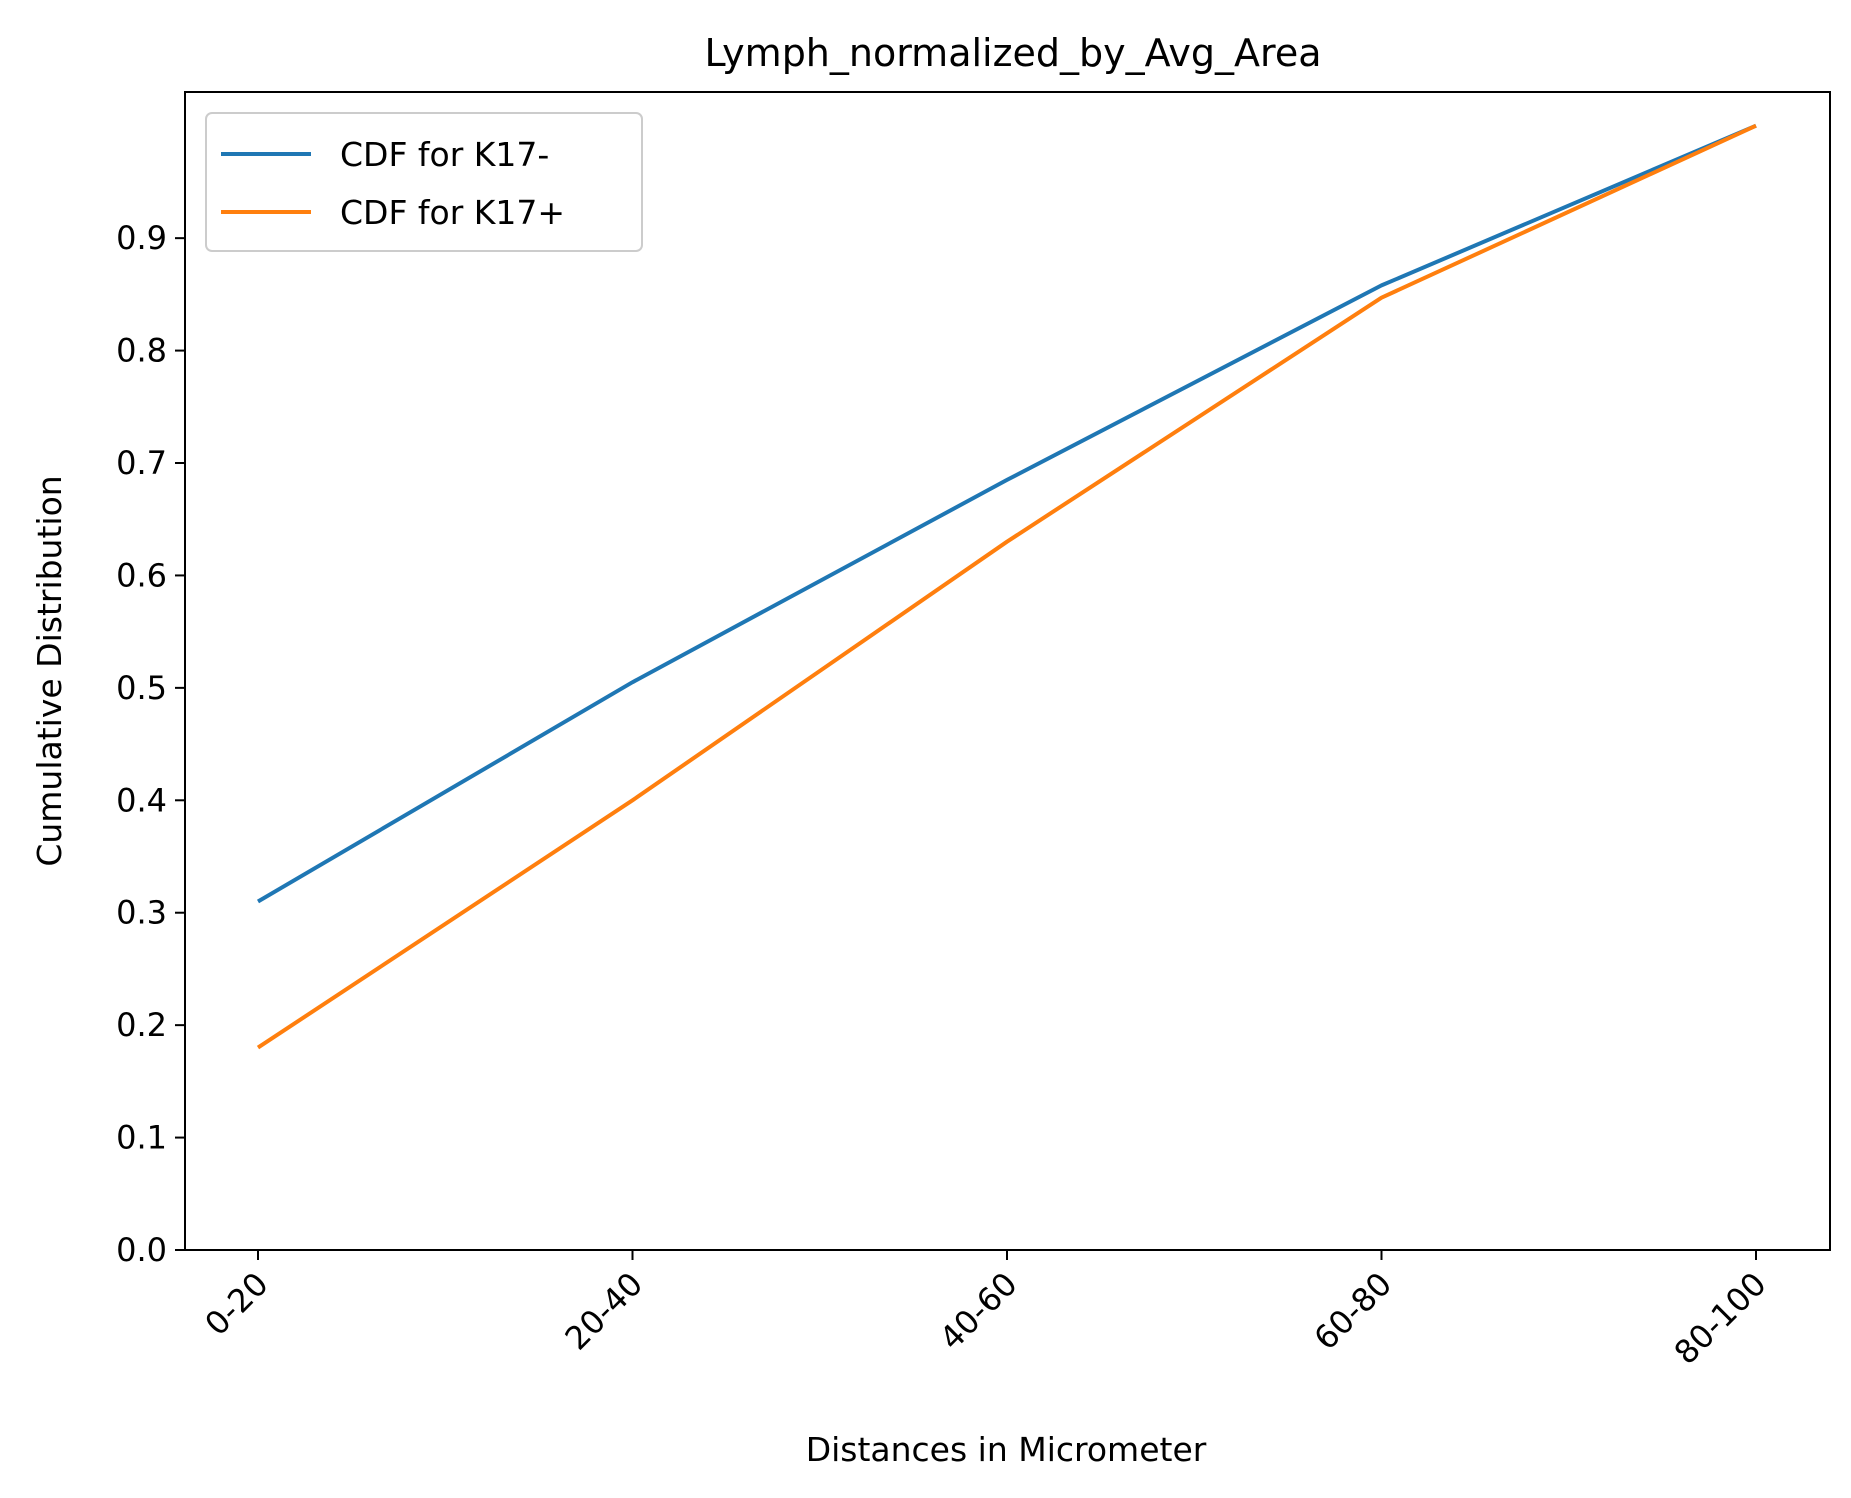 This screenshot has height=1498, width=1851. Describe the element at coordinates (49, 670) in the screenshot. I see `y-axis-label: Cumulative Distribution` at that location.